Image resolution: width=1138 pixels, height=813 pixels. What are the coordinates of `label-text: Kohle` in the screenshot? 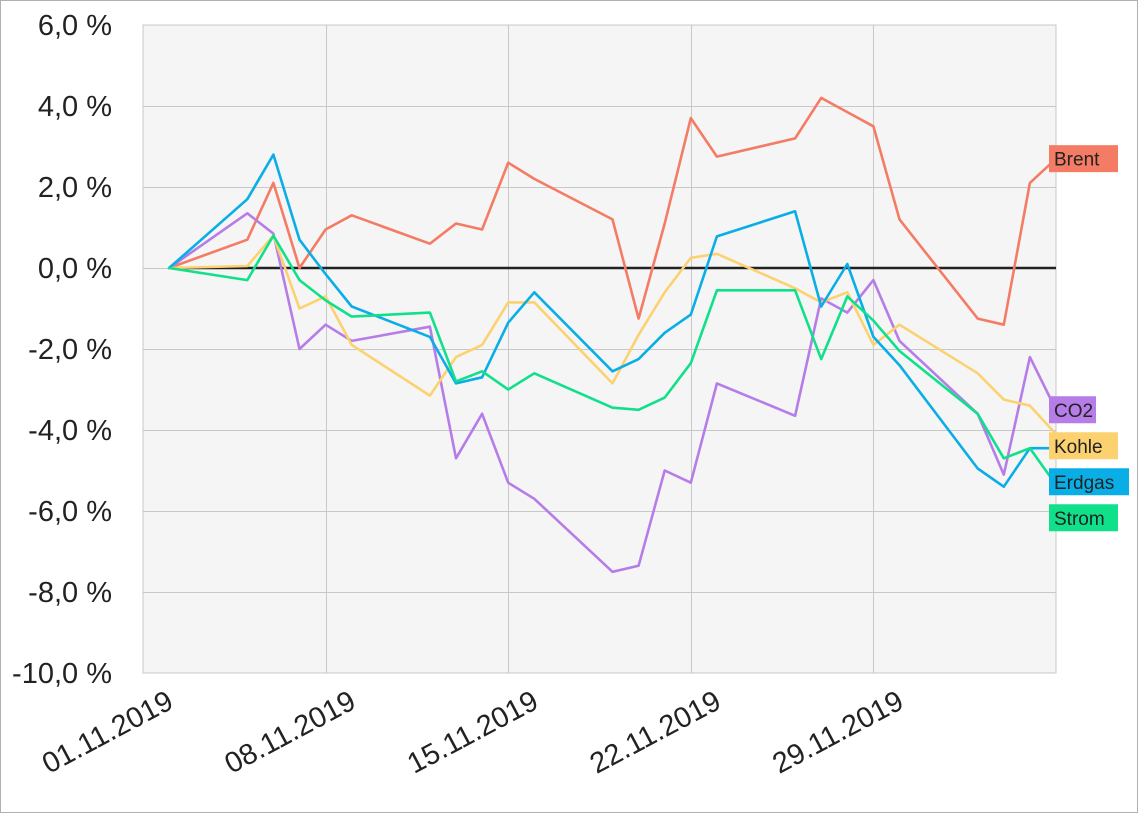 It's located at (1078, 447).